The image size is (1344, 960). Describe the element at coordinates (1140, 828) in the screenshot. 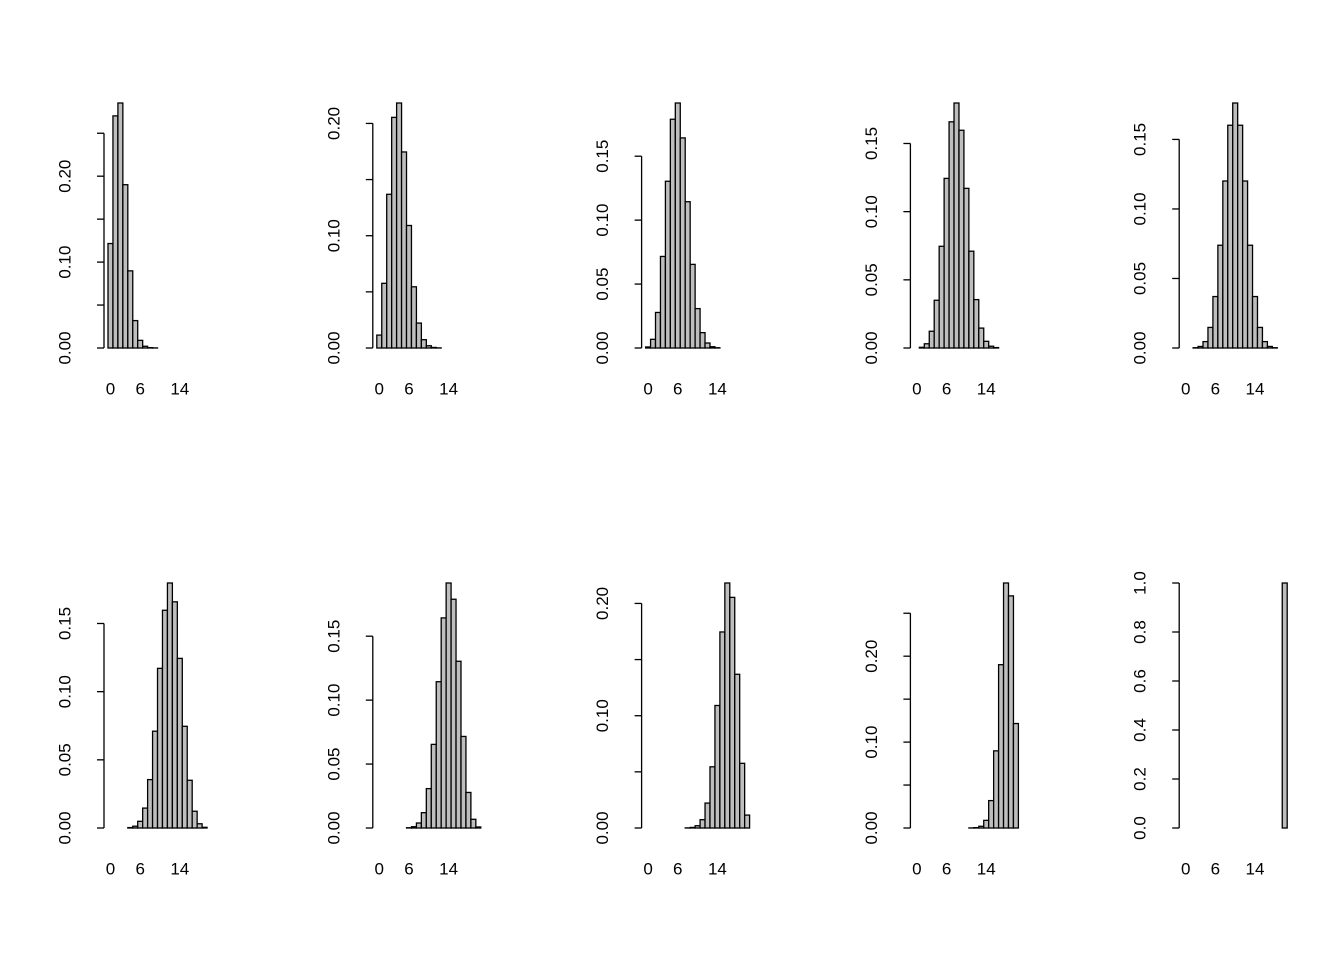

I see `y-tick-label: 0.0` at that location.